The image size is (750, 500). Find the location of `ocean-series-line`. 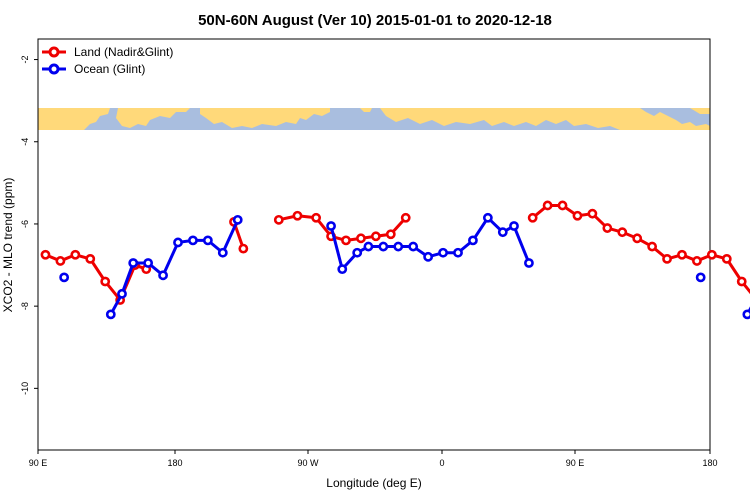

ocean-series-line is located at coordinates (174, 267).